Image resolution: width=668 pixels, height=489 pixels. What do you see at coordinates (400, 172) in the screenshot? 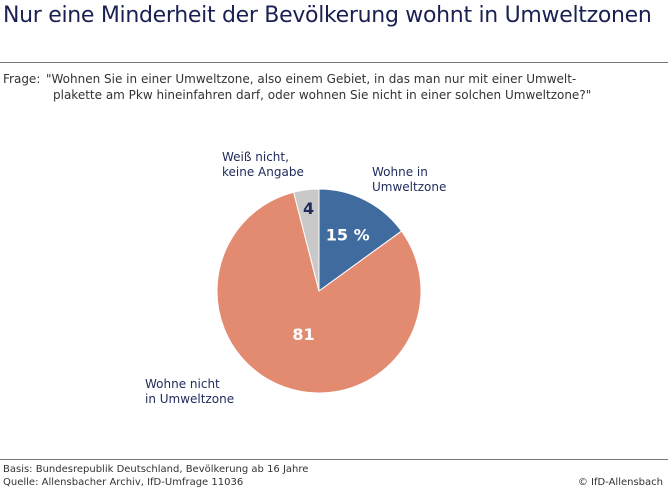
I see `label-line: Wohne in` at bounding box center [400, 172].